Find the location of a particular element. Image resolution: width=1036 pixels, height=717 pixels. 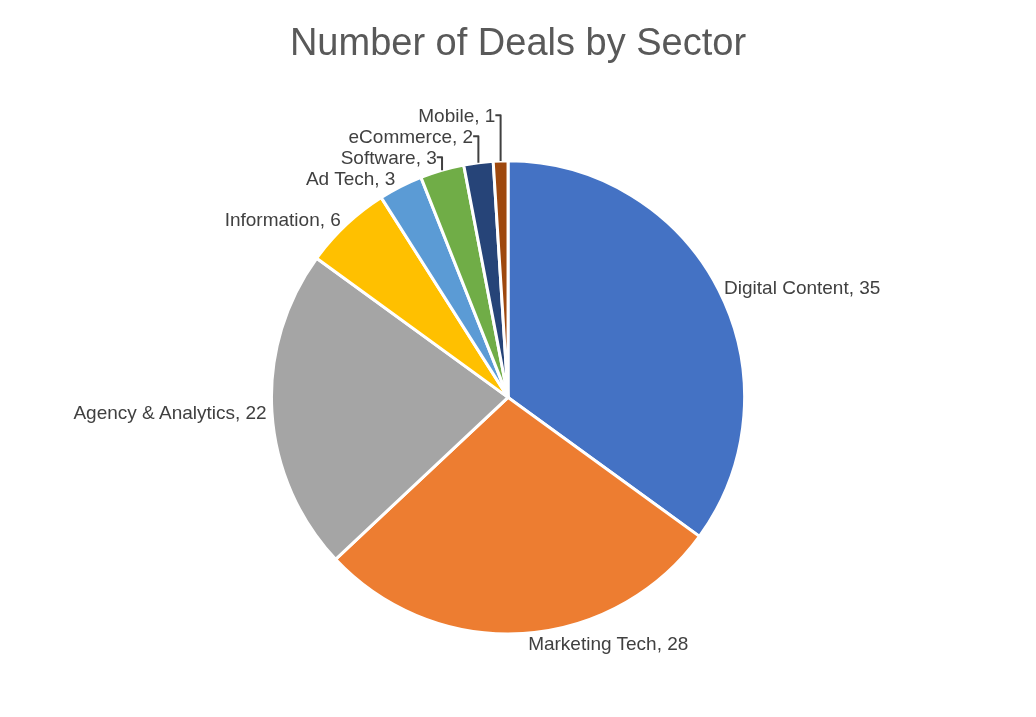

data-label: , 2 is located at coordinates (463, 136).